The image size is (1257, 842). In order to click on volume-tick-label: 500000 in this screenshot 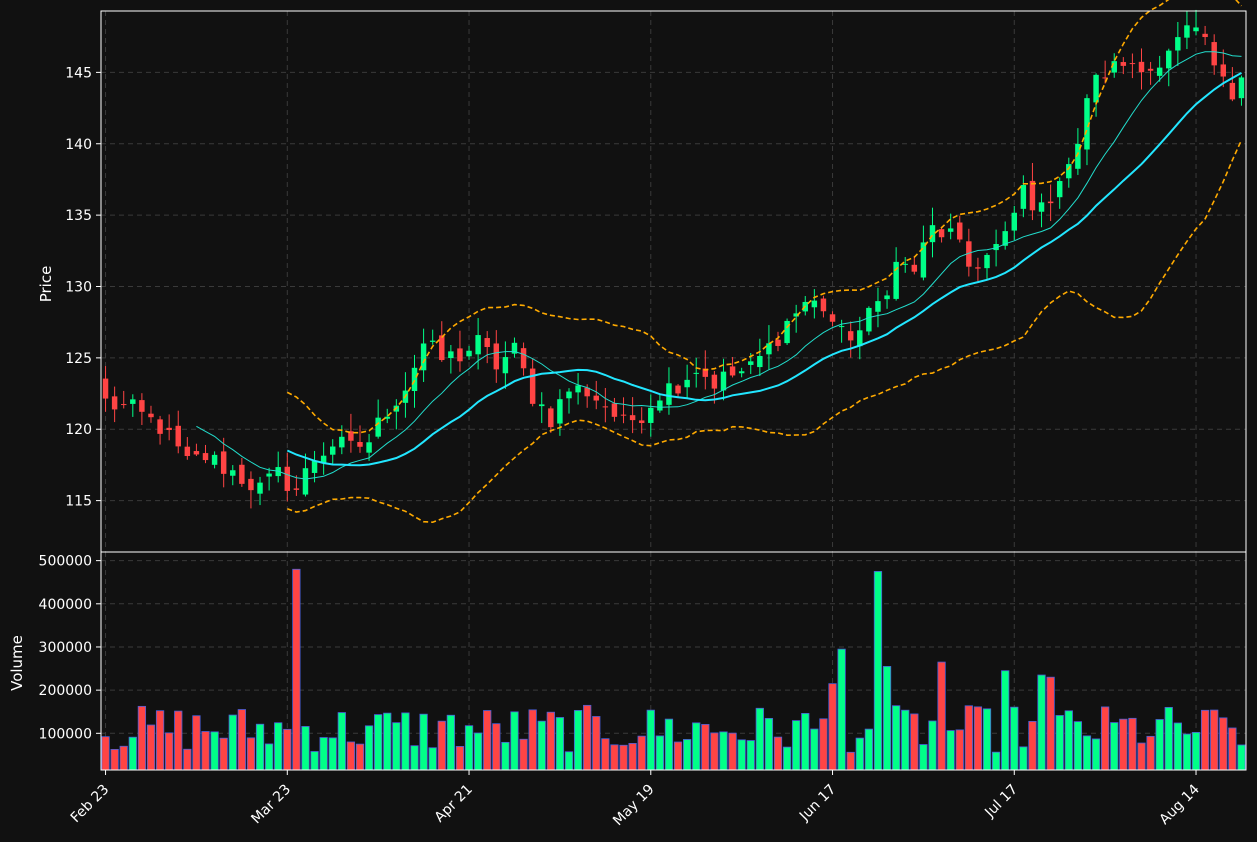, I will do `click(65, 562)`.